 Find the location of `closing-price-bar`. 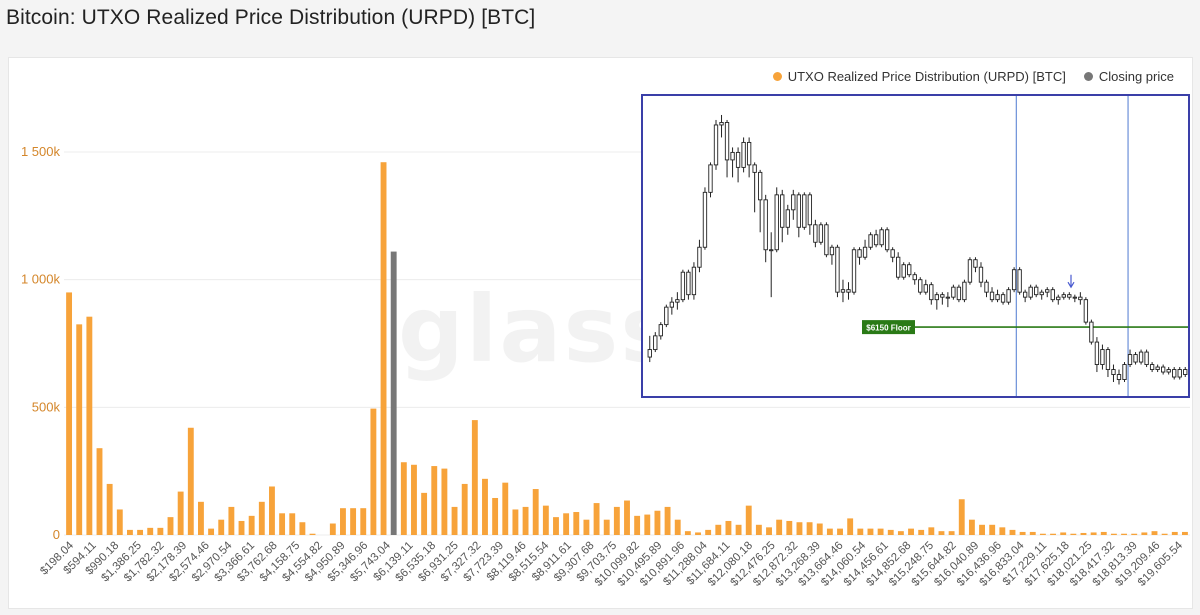

closing-price-bar is located at coordinates (393, 393).